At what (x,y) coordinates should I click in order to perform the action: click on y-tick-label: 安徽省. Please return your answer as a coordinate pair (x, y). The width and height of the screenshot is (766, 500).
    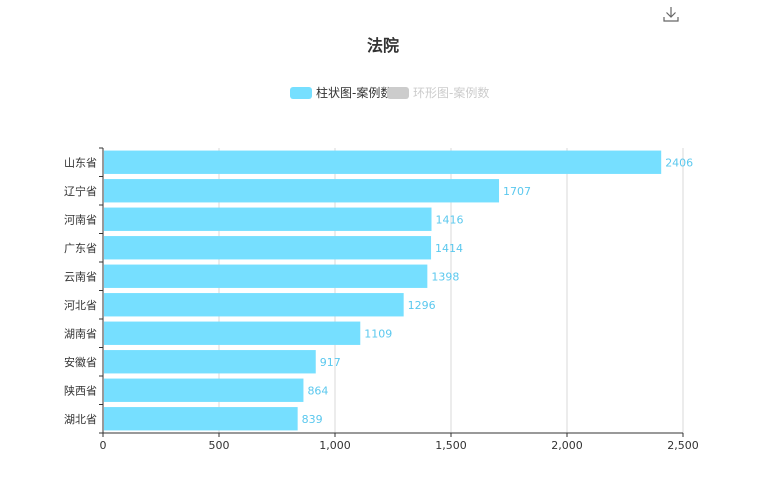
    Looking at the image, I should click on (80, 362).